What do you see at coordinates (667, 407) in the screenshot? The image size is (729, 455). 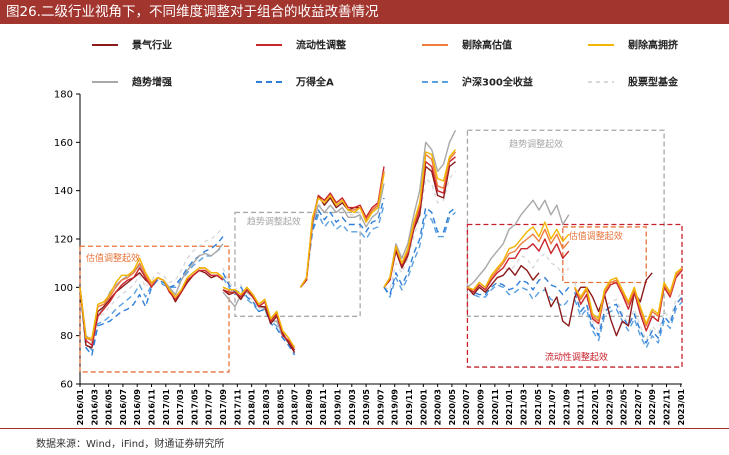 I see `x-tick-label: 2022/11` at bounding box center [667, 407].